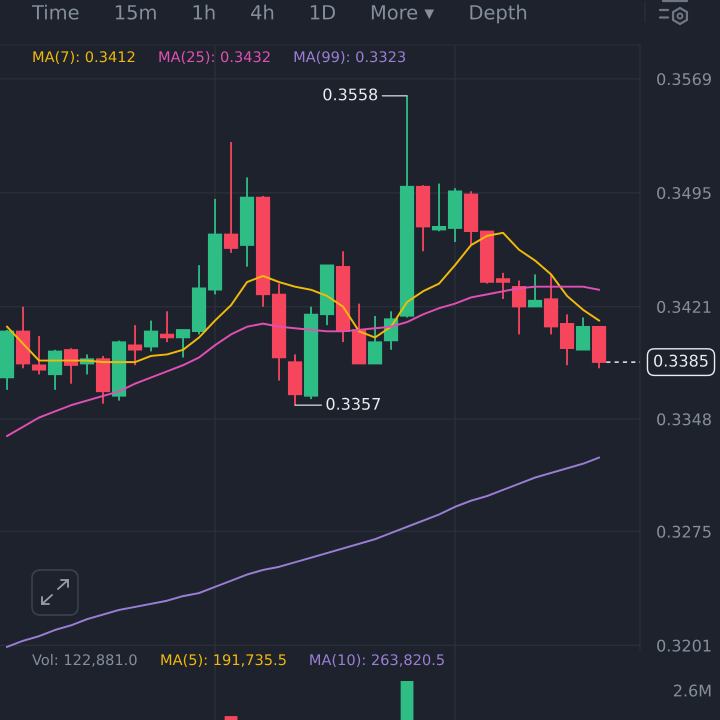 This screenshot has width=720, height=720. What do you see at coordinates (498, 14) in the screenshot?
I see `text: Depth` at bounding box center [498, 14].